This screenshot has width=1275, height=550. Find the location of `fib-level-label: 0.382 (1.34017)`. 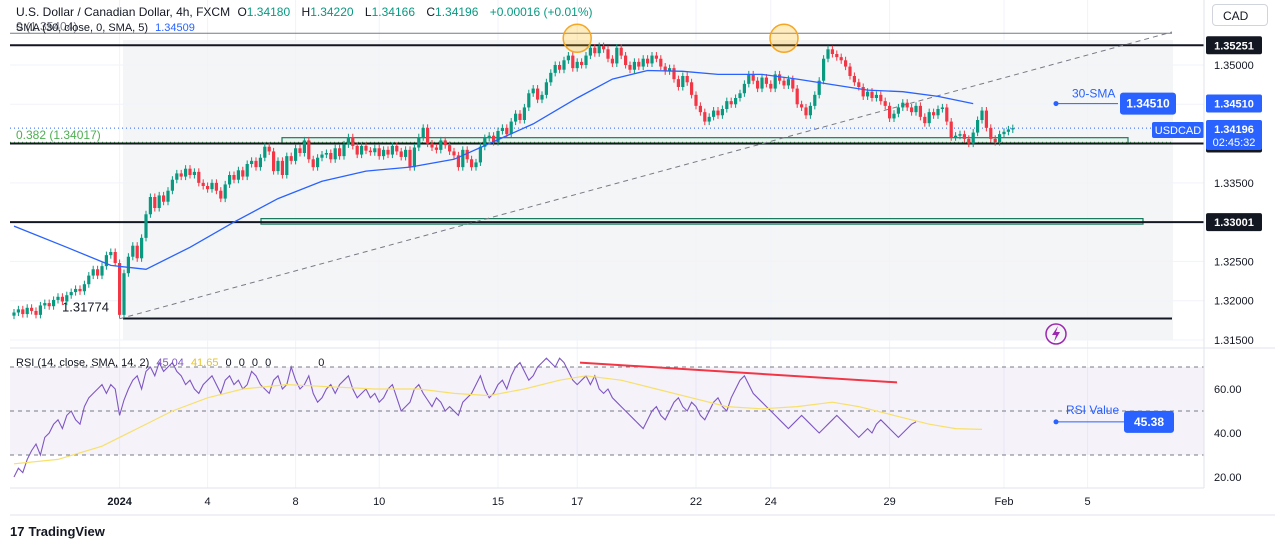

fib-level-label: 0.382 (1.34017) is located at coordinates (58, 135).